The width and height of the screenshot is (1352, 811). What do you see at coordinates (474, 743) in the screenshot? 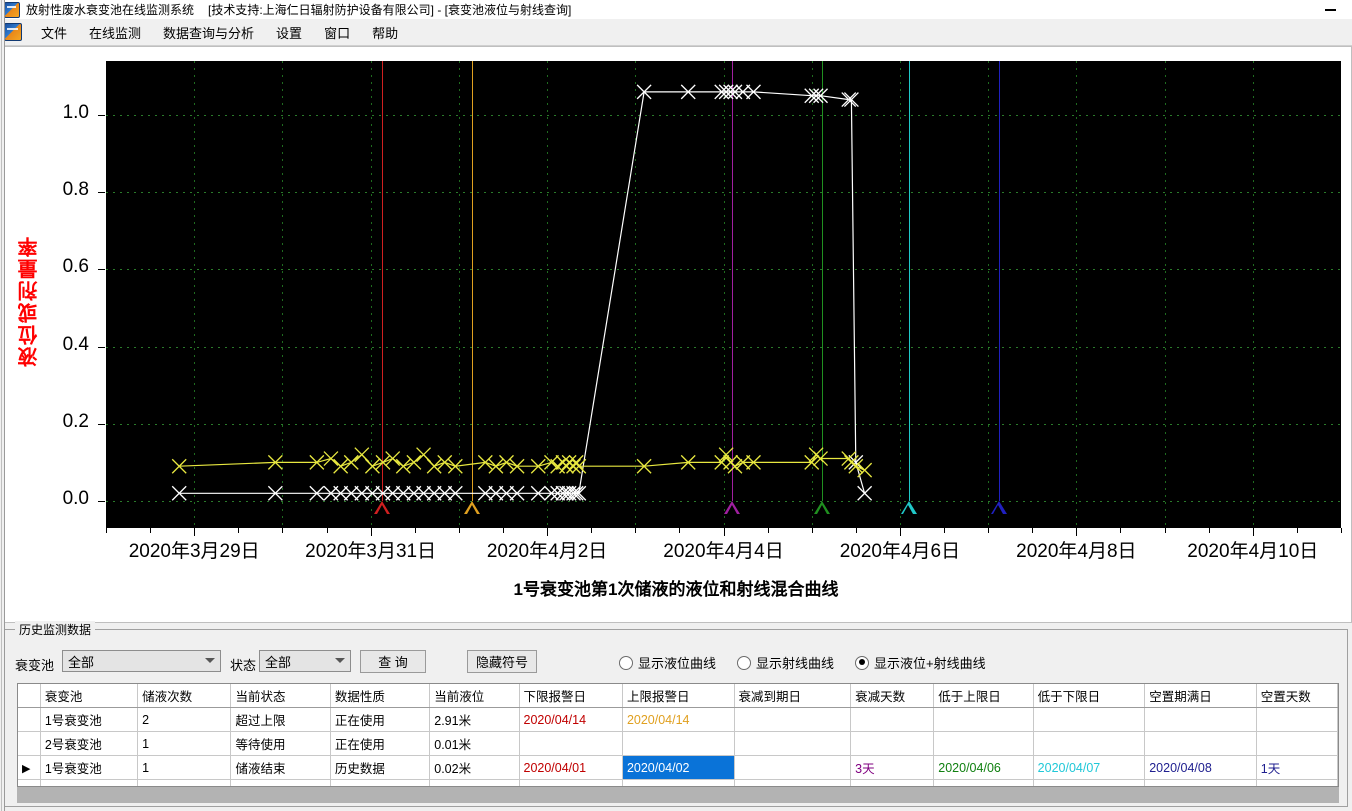
I see `table-cell: 0.01米` at bounding box center [474, 743].